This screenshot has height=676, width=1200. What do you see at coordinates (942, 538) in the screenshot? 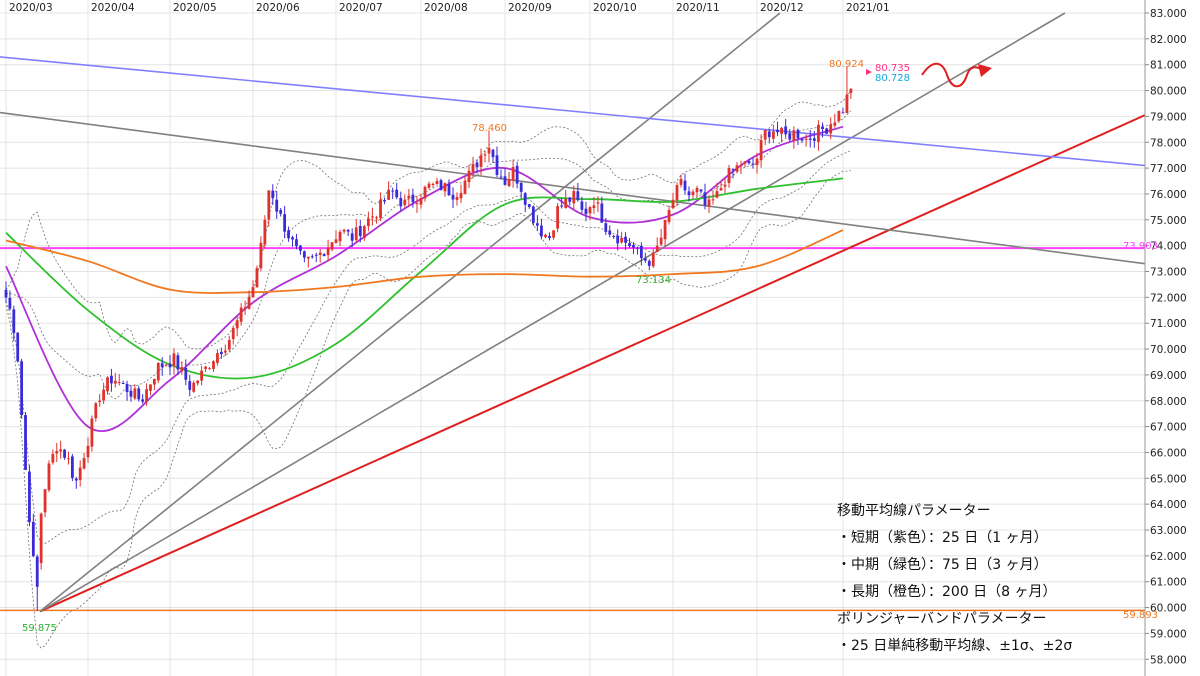
I see `legend-line-short: ・短期（紫色）：25 日（1 ヶ月）` at bounding box center [942, 538].